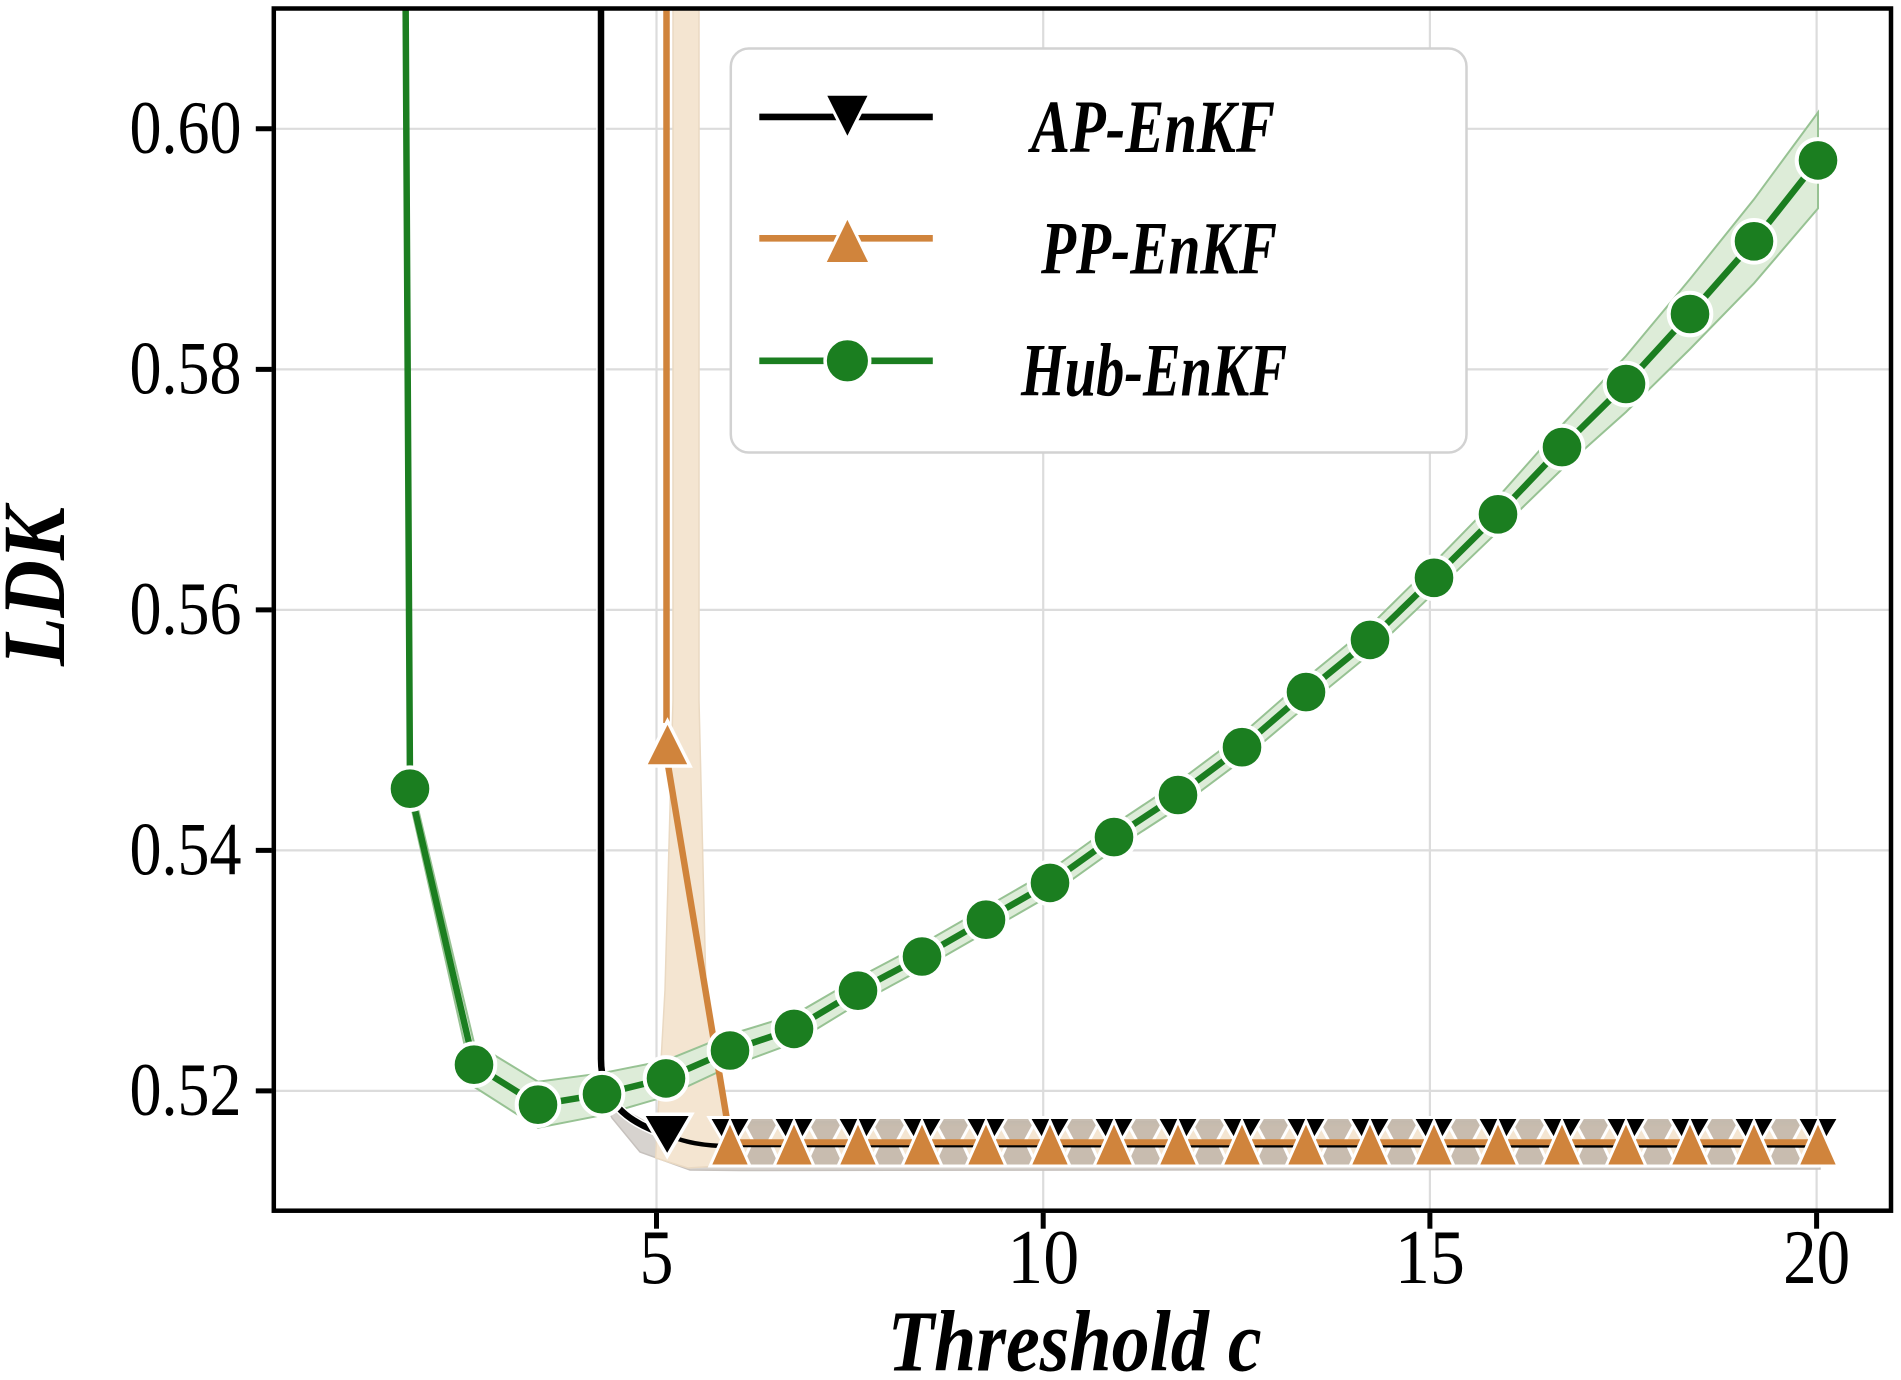 This screenshot has width=1901, height=1380. I want to click on svg-text: 15, so click(1430, 1257).